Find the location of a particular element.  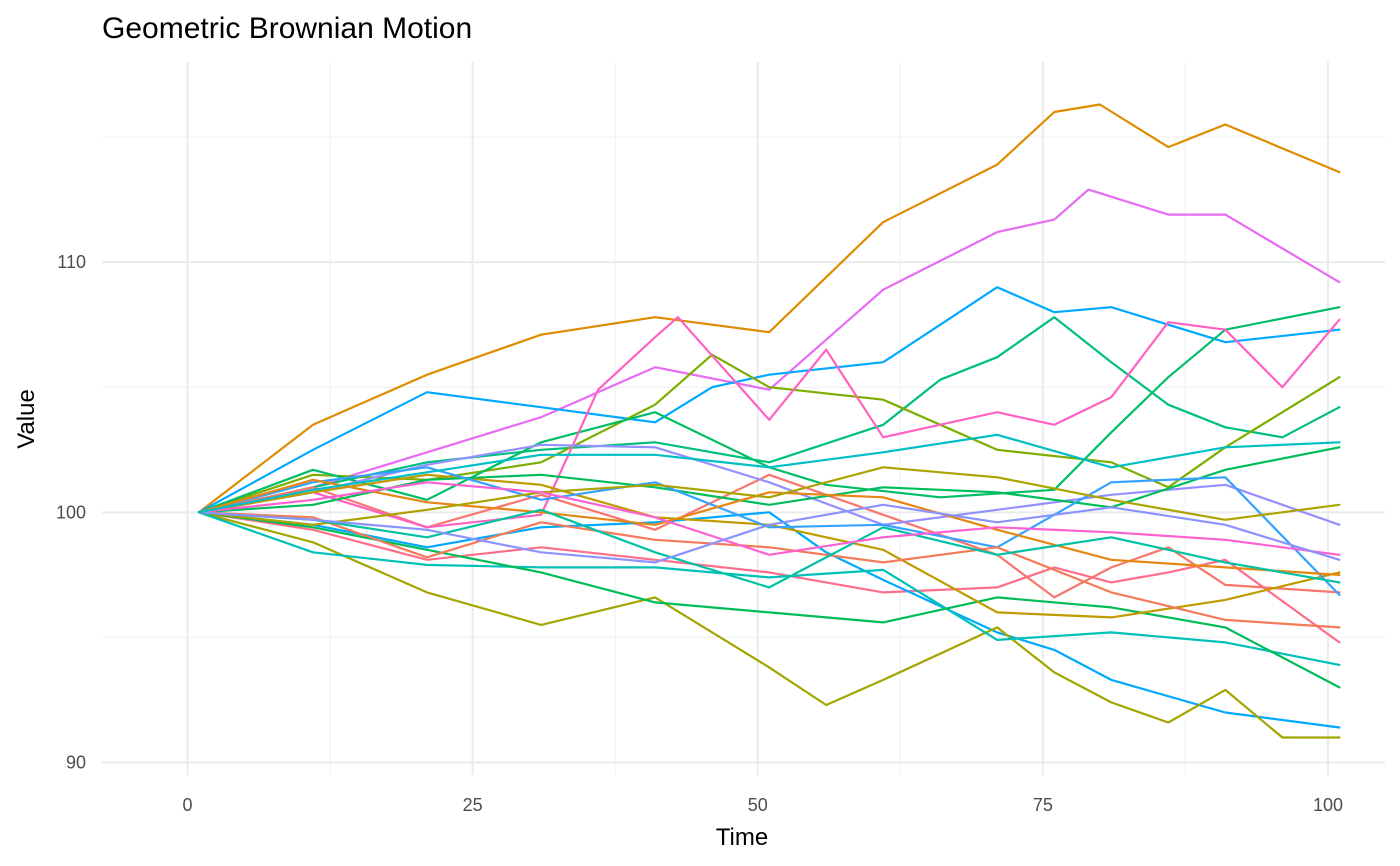

x-tick-label: 25 is located at coordinates (473, 805).